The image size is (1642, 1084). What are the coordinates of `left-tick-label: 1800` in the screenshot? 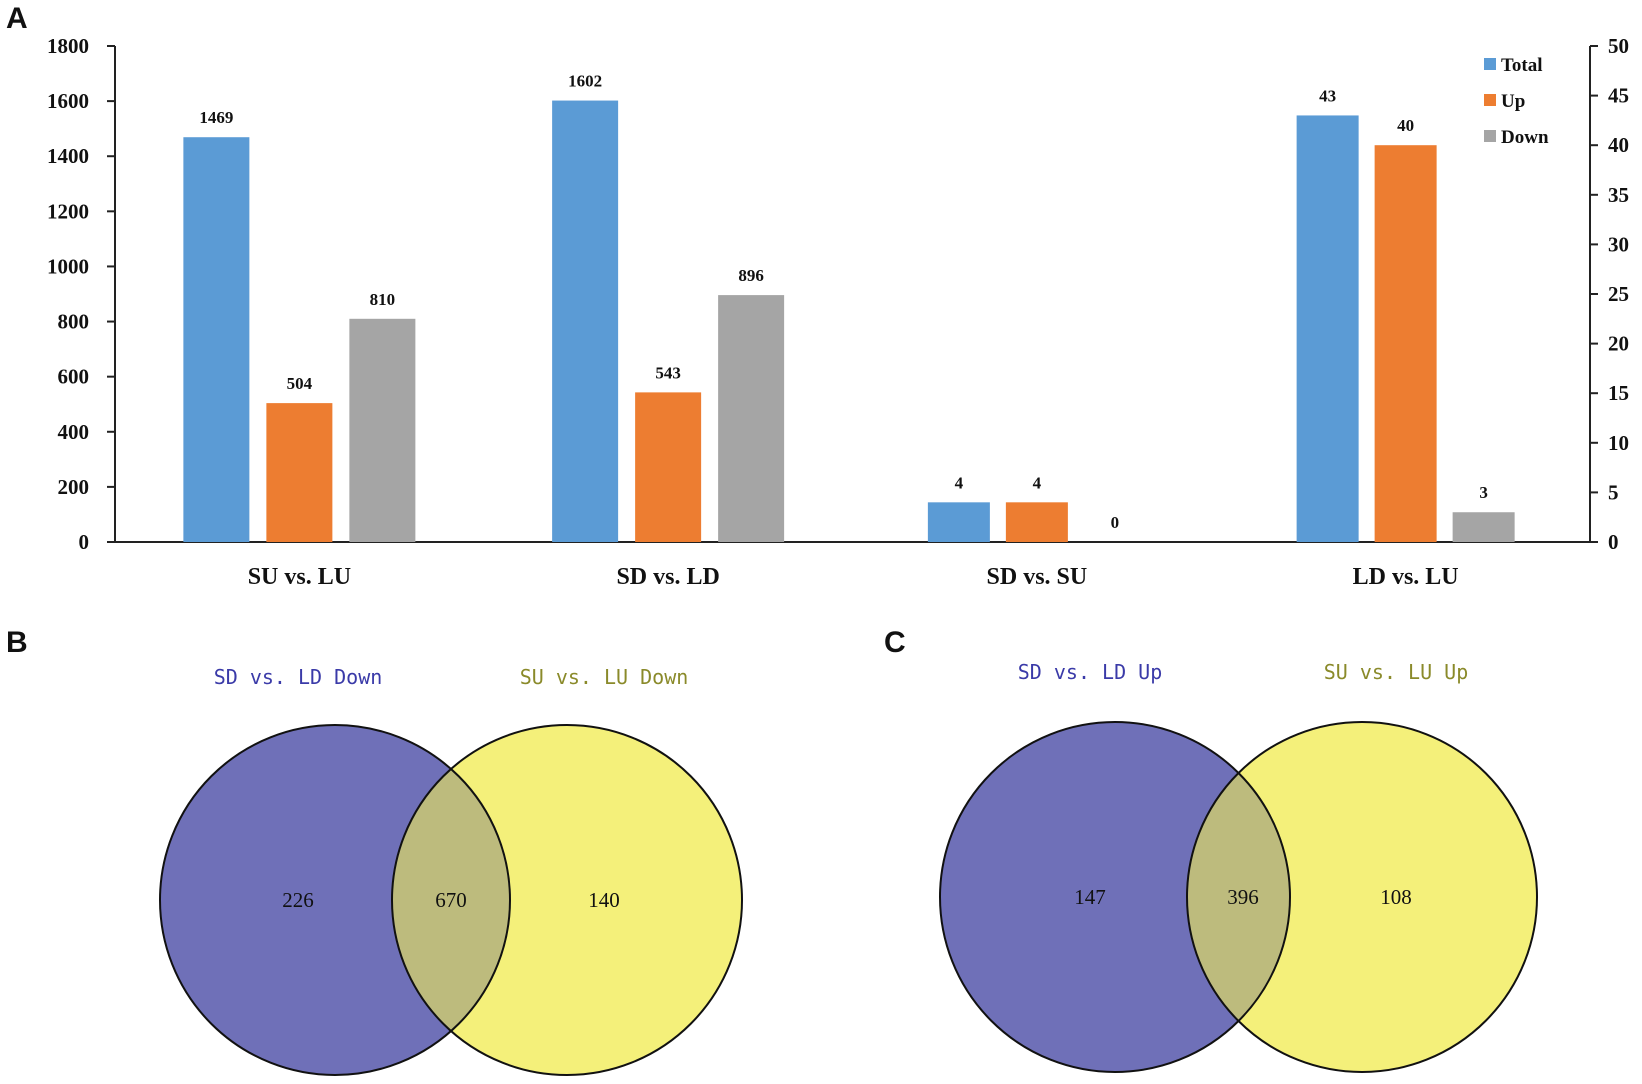 It's located at (68, 46).